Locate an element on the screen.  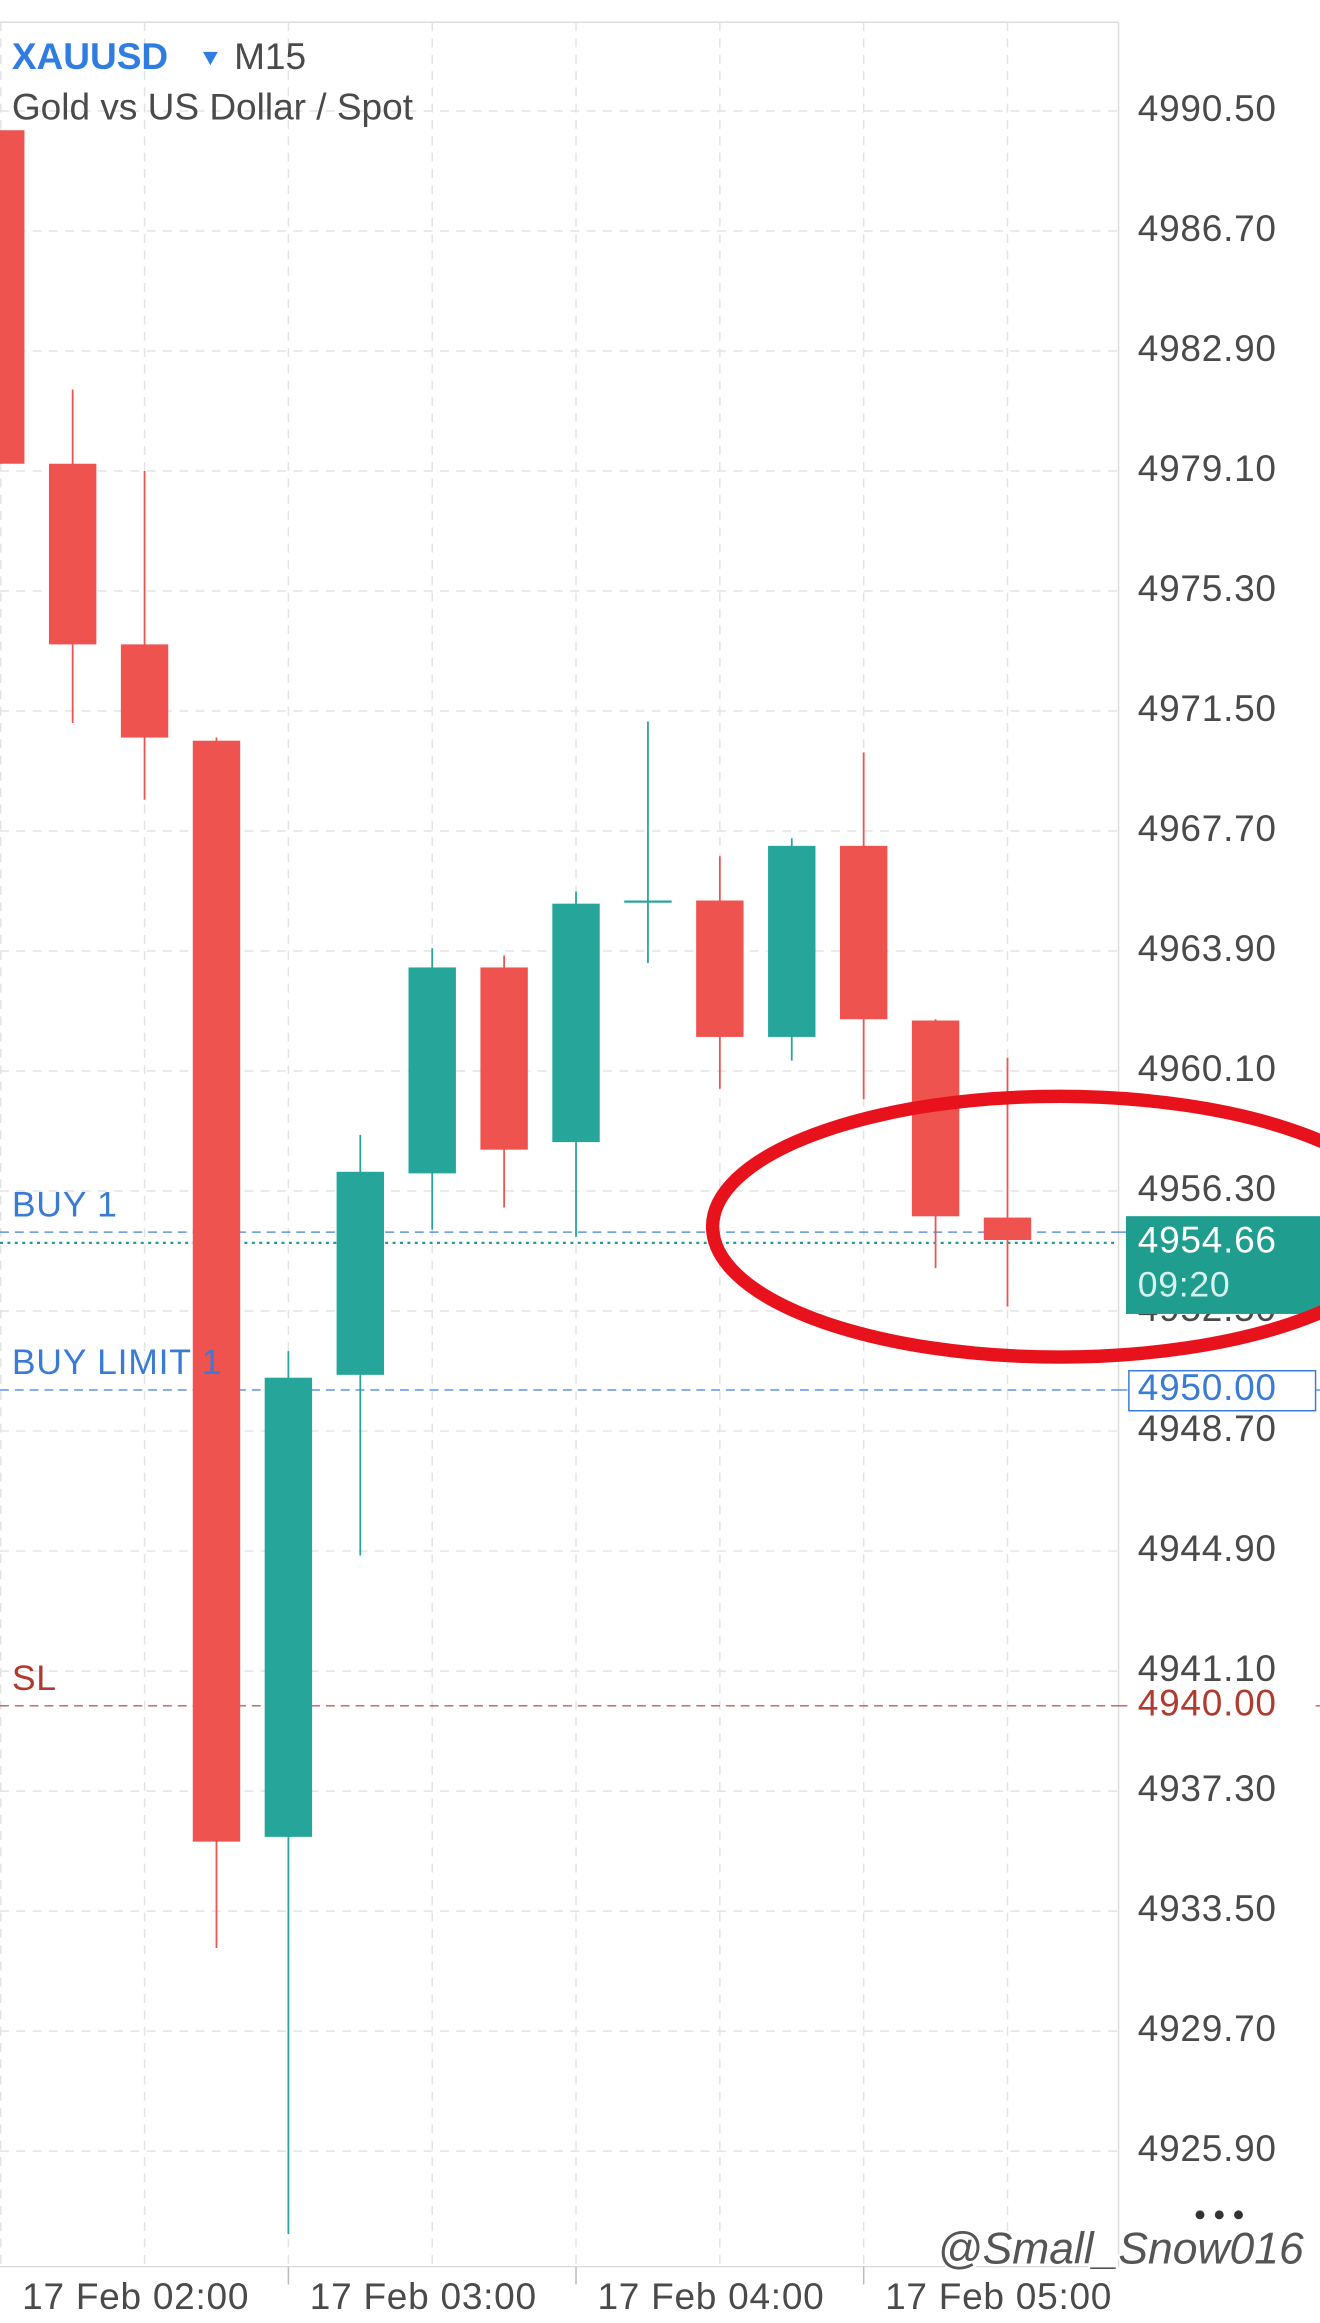
order-price-bg is located at coordinates (1222, 1706).